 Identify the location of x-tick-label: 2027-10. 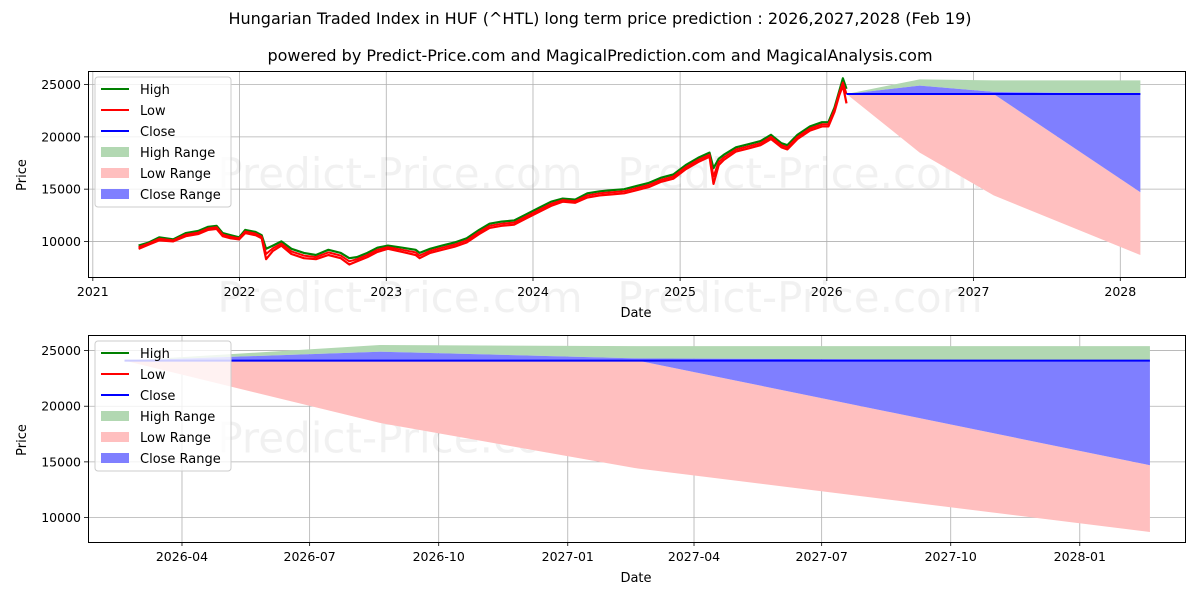
(951, 556).